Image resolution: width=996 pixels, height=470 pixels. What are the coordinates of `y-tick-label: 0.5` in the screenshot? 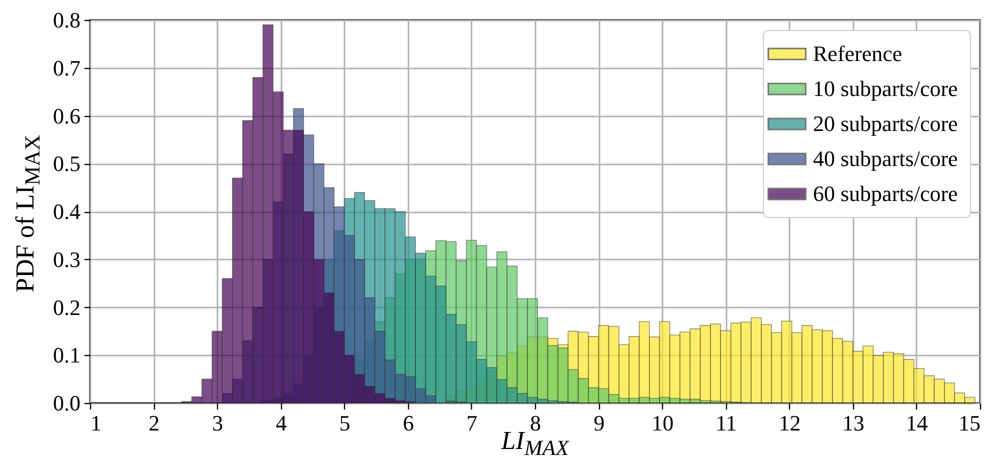 It's located at (66, 163).